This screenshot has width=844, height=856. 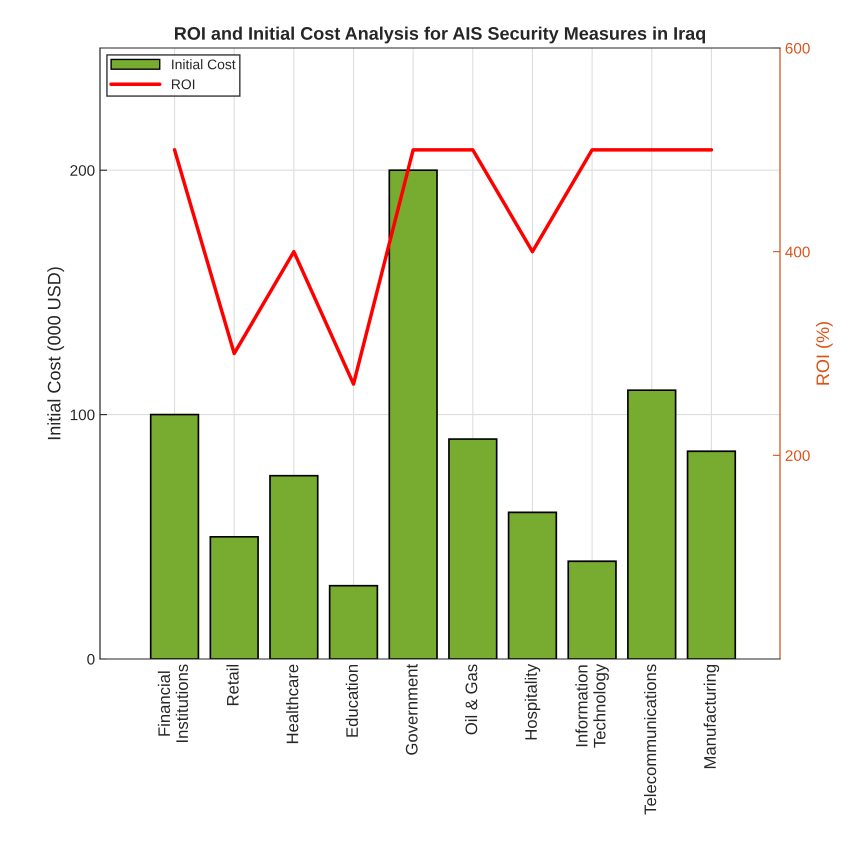 I want to click on y2-tick-label: 400, so click(x=797, y=252).